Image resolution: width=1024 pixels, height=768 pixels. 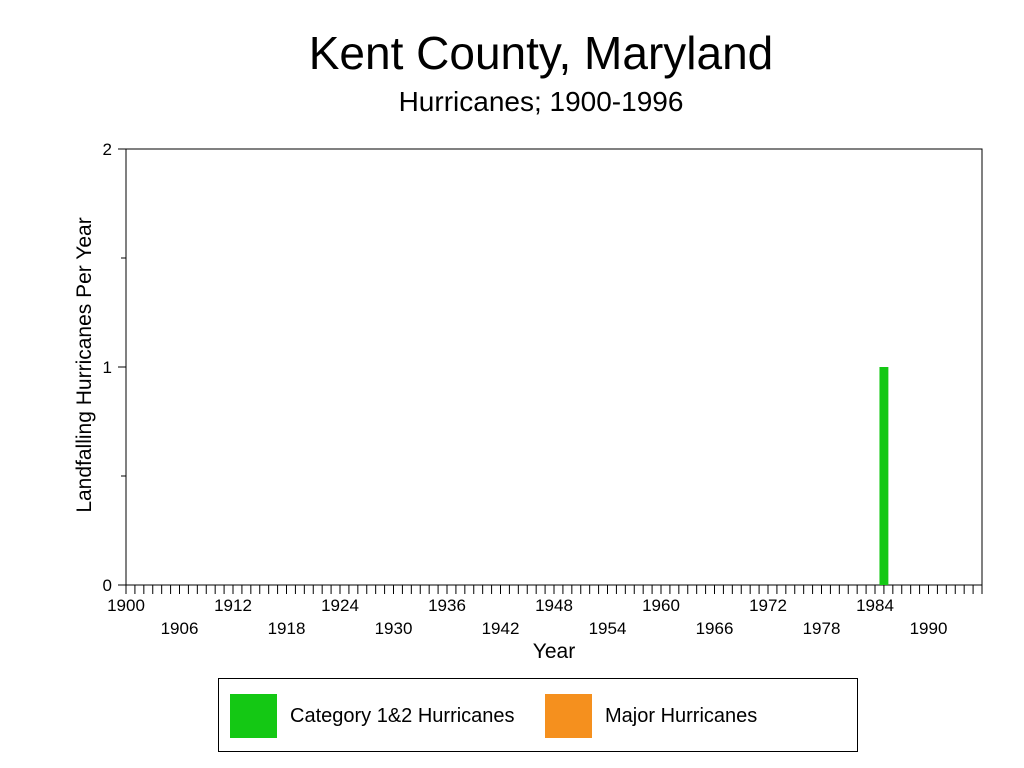 What do you see at coordinates (554, 651) in the screenshot?
I see `x-axis-title: Year` at bounding box center [554, 651].